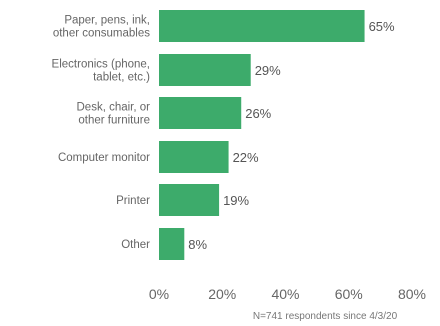  Describe the element at coordinates (133, 201) in the screenshot. I see `category-label: Printer` at that location.